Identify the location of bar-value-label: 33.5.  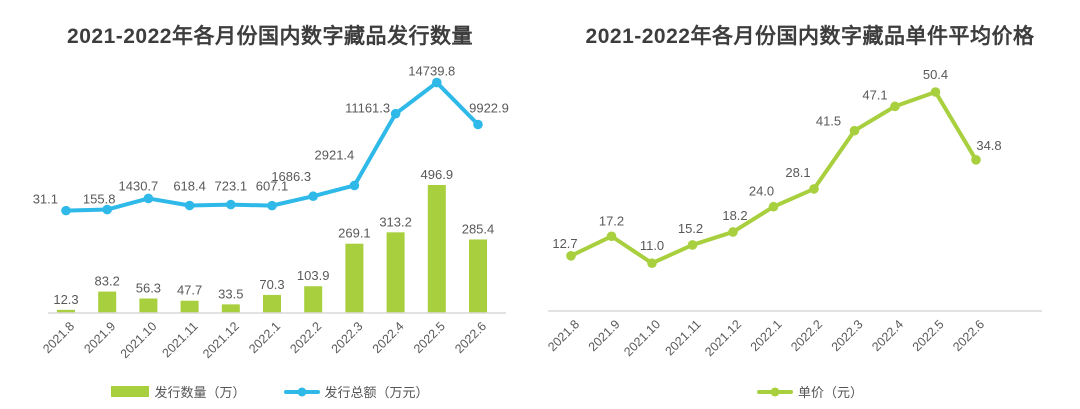
(230, 293).